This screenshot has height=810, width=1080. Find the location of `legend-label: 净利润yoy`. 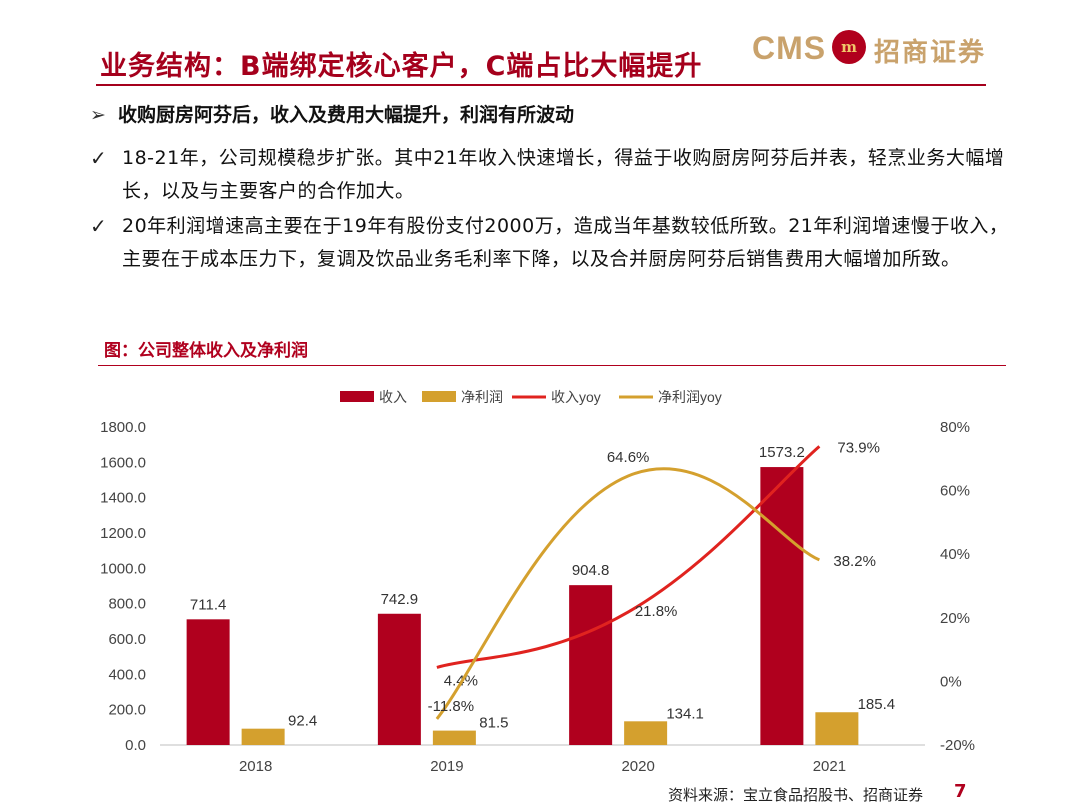

legend-label: 净利润yoy is located at coordinates (690, 397).